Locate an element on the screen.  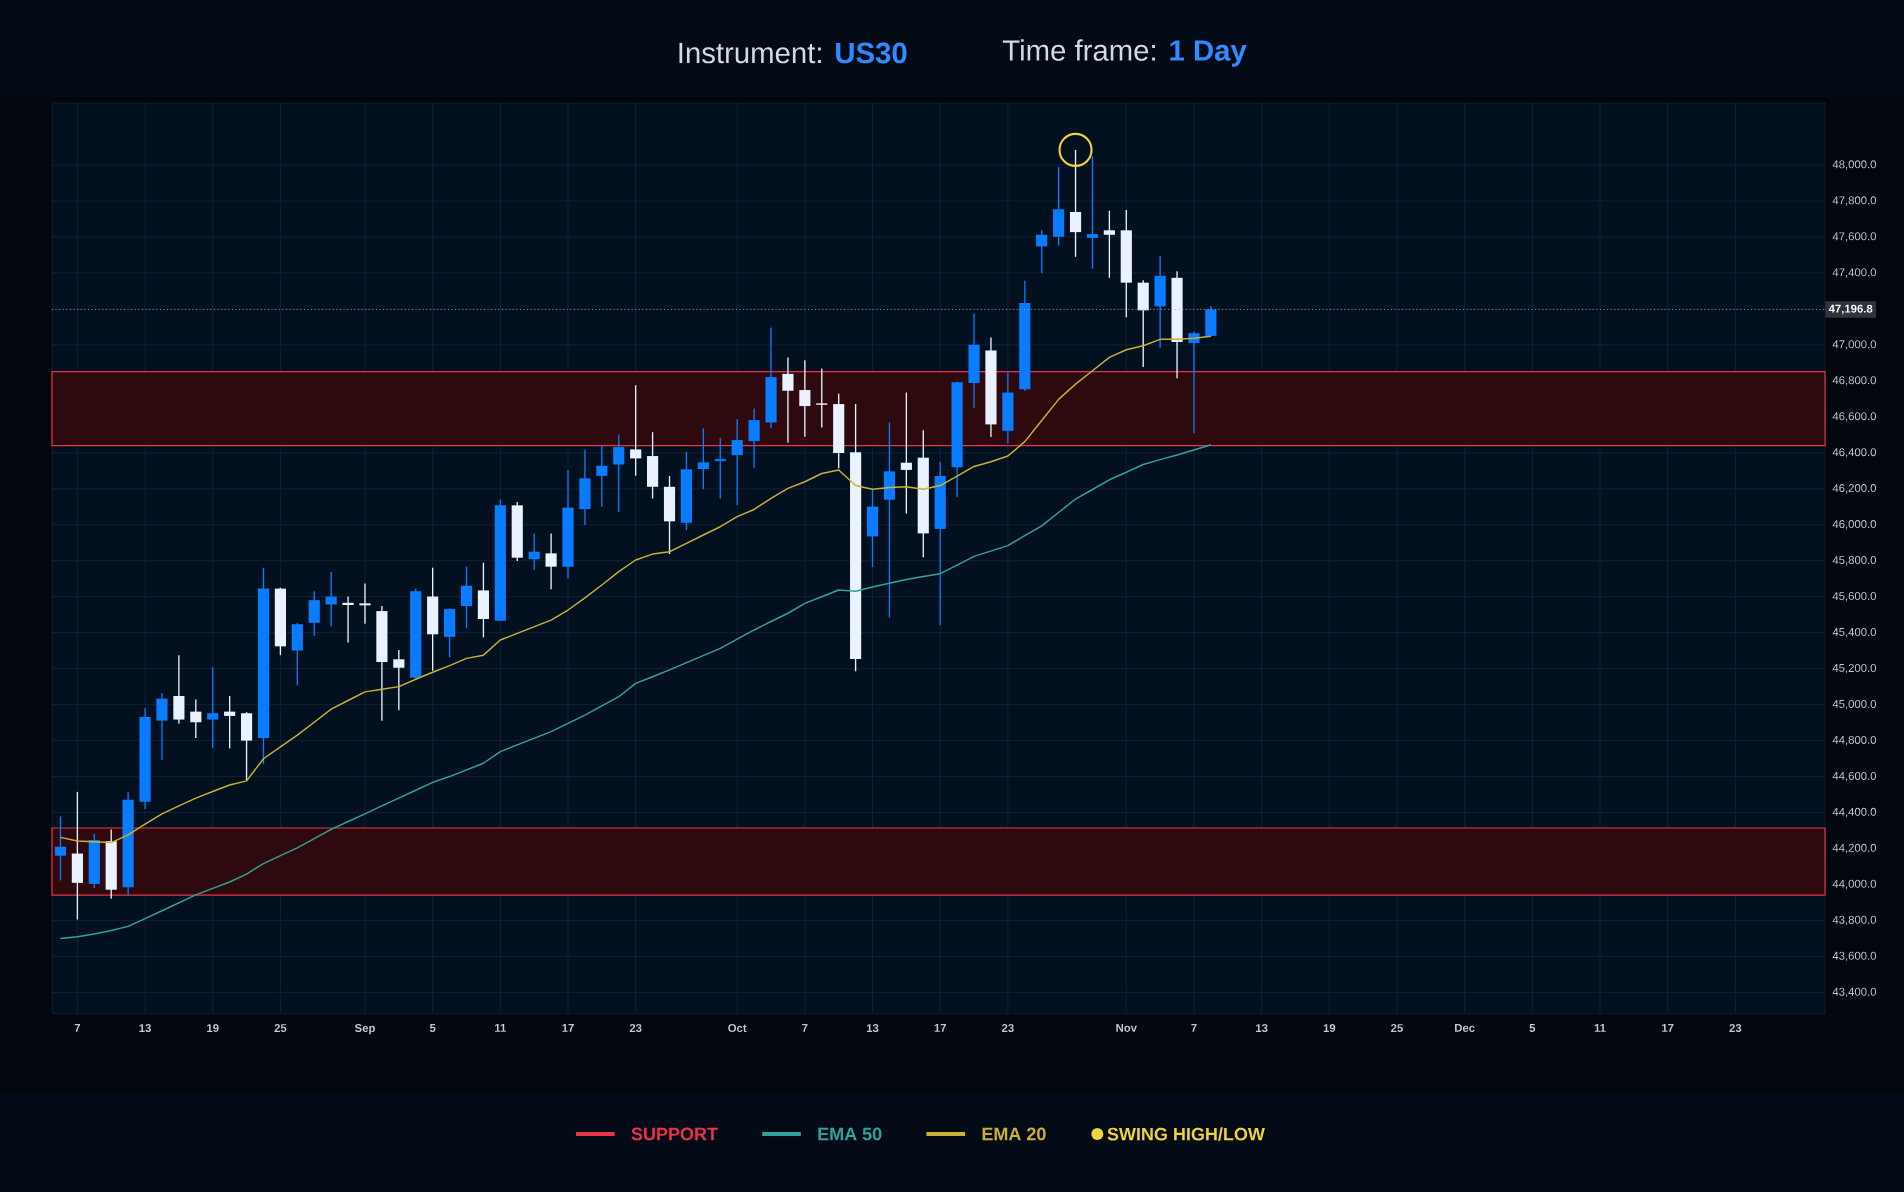
legend-label: EMA 20 is located at coordinates (1014, 1134).